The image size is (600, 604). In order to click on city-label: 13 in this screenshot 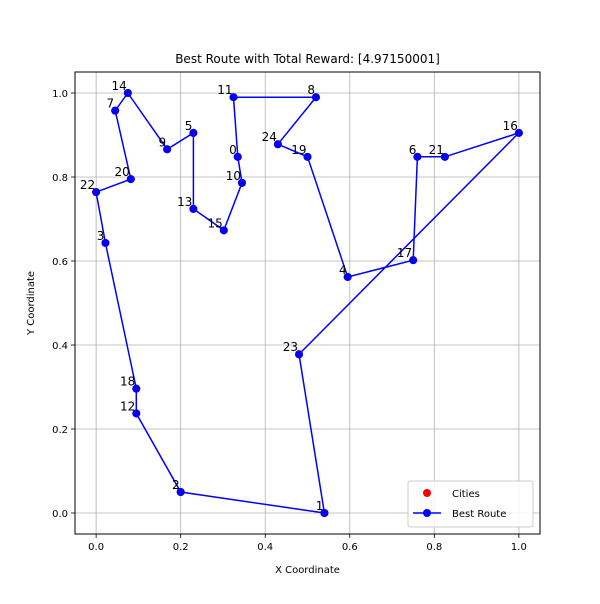, I will do `click(184, 202)`.